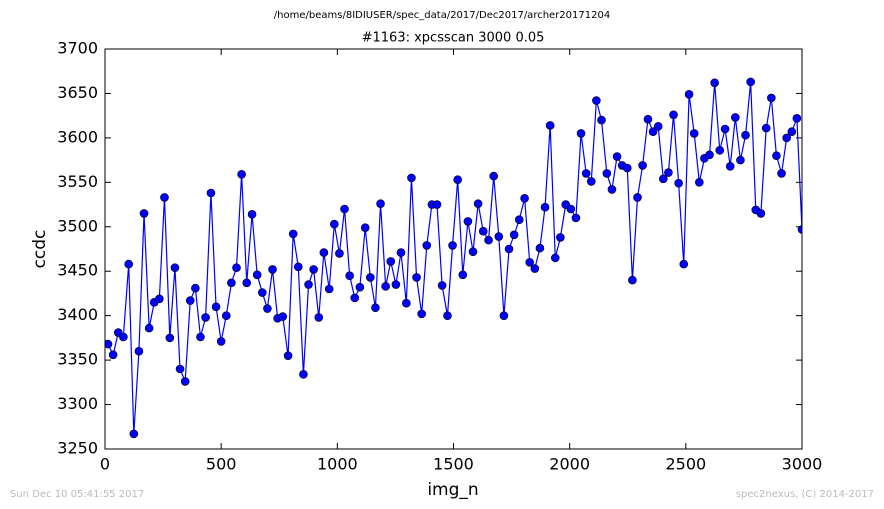 This screenshot has height=509, width=884. I want to click on x-tick-label: 1500, so click(453, 464).